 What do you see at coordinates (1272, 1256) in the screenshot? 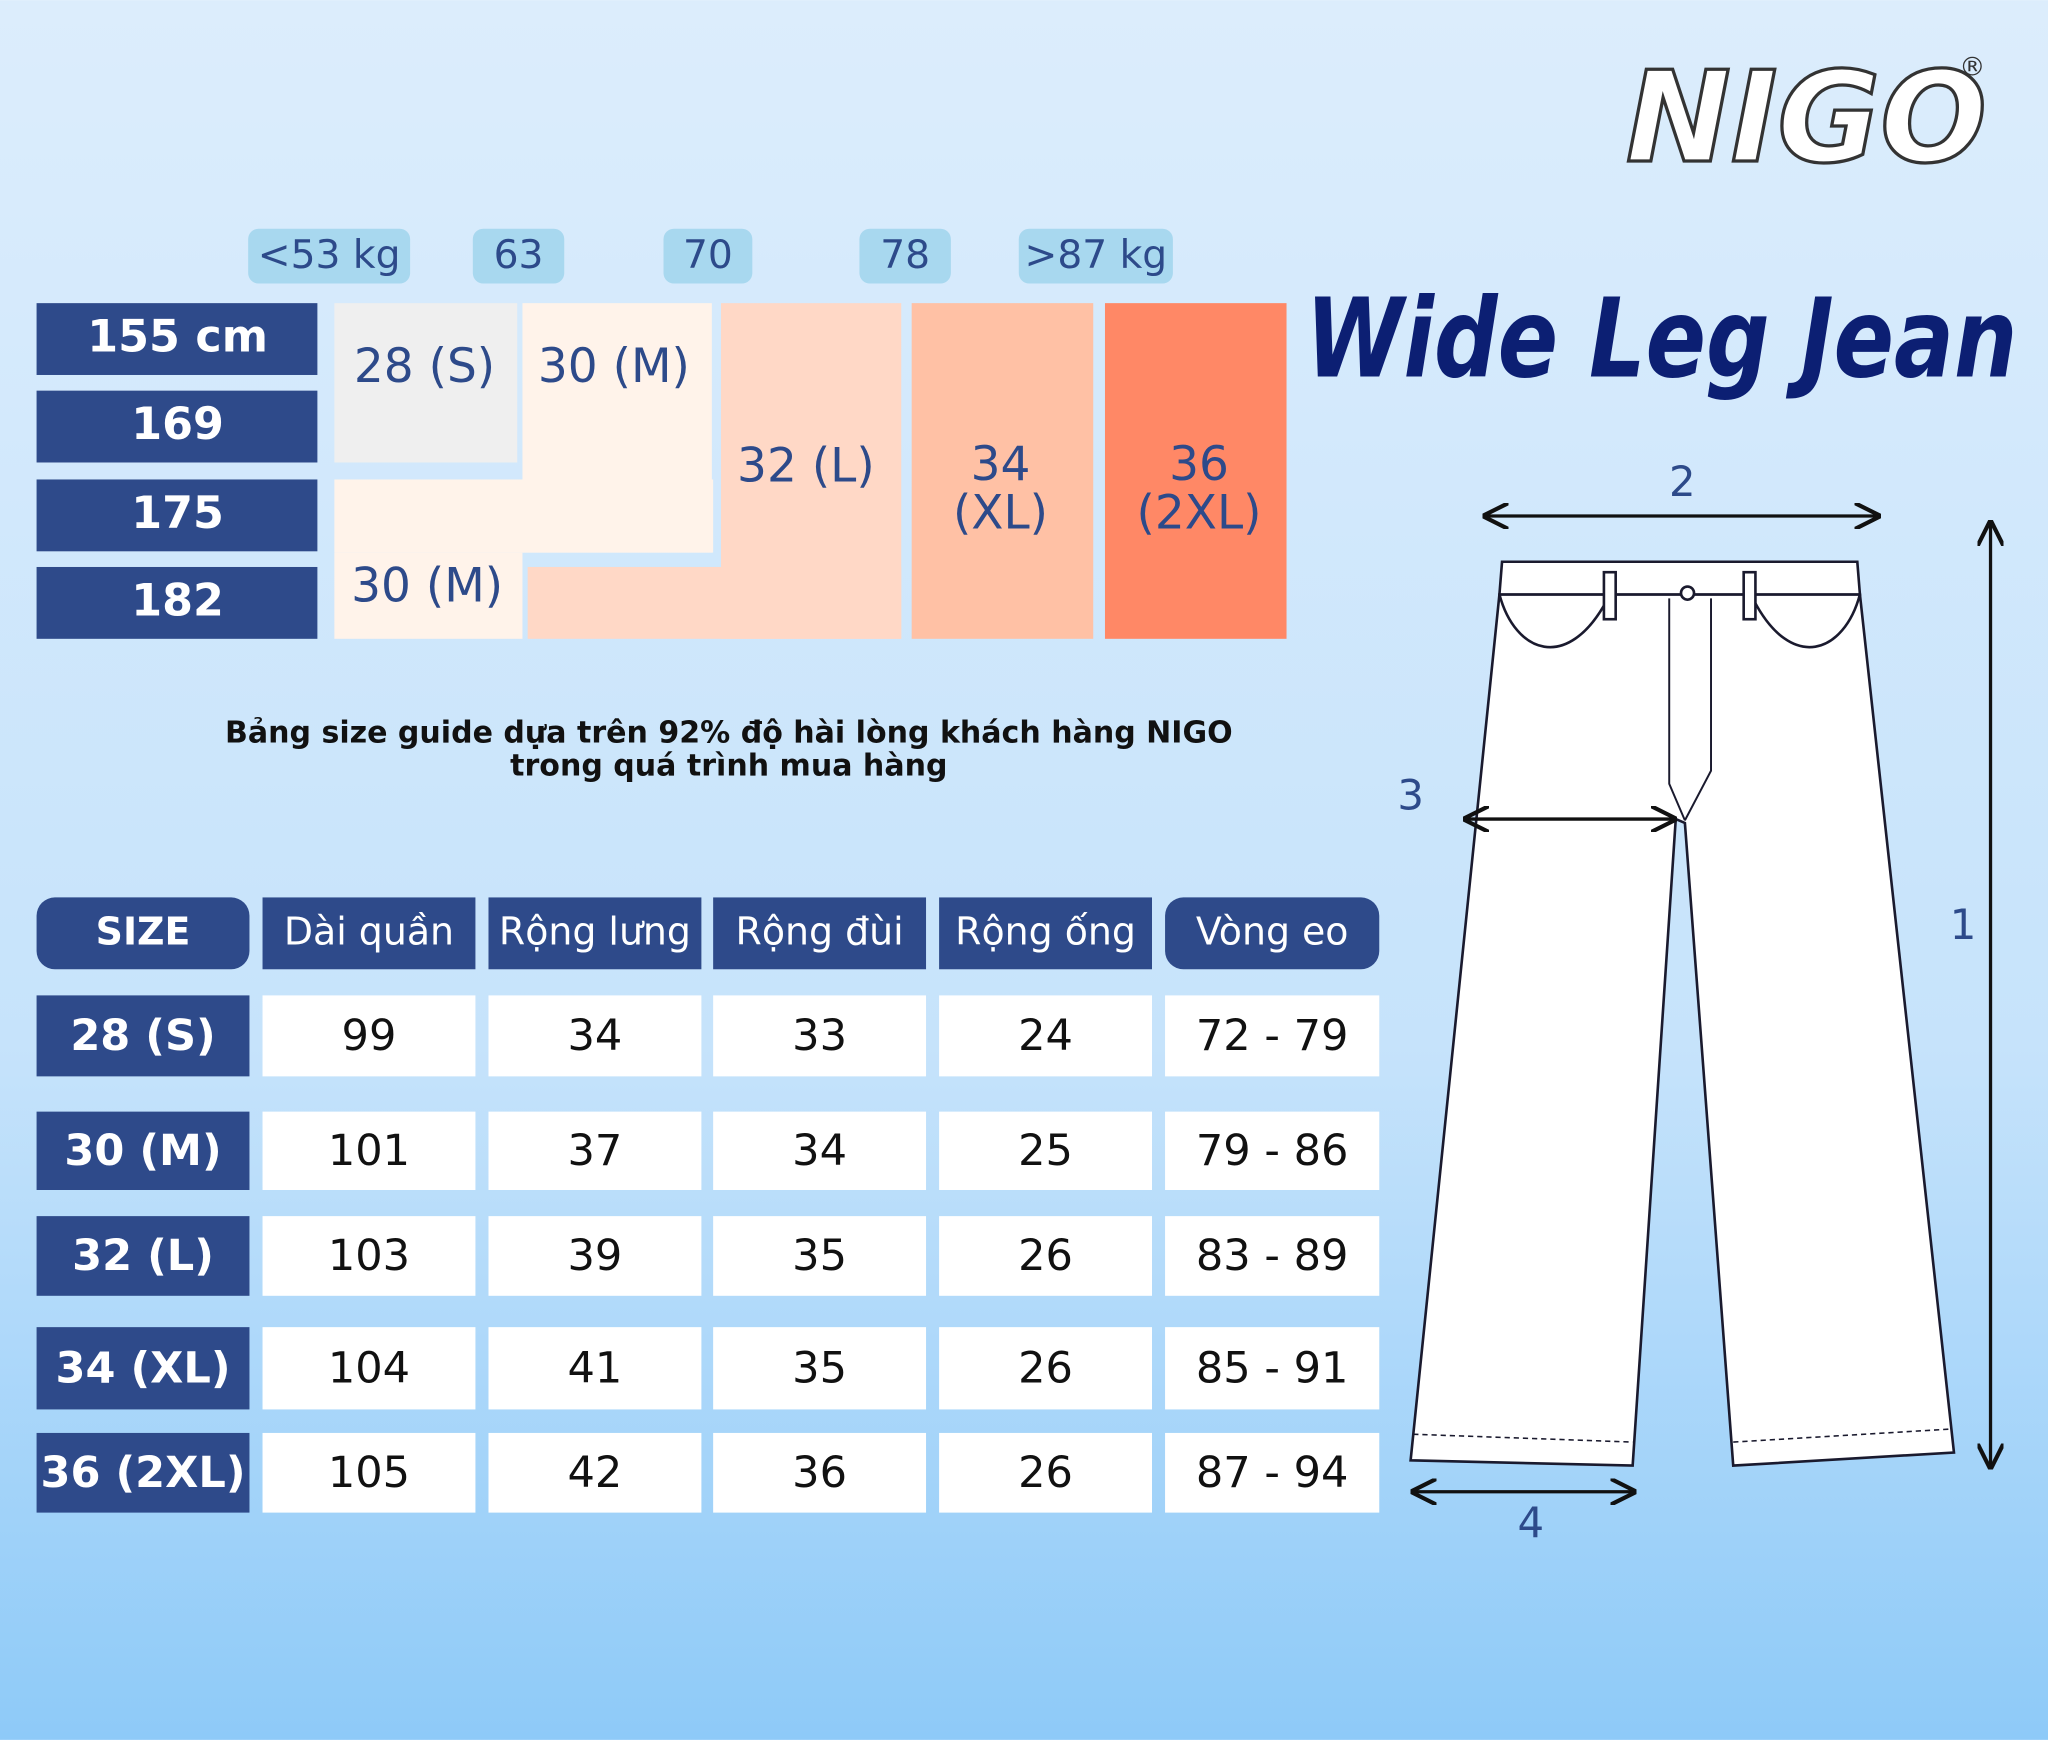
I see `table-value: 83 - 89` at bounding box center [1272, 1256].